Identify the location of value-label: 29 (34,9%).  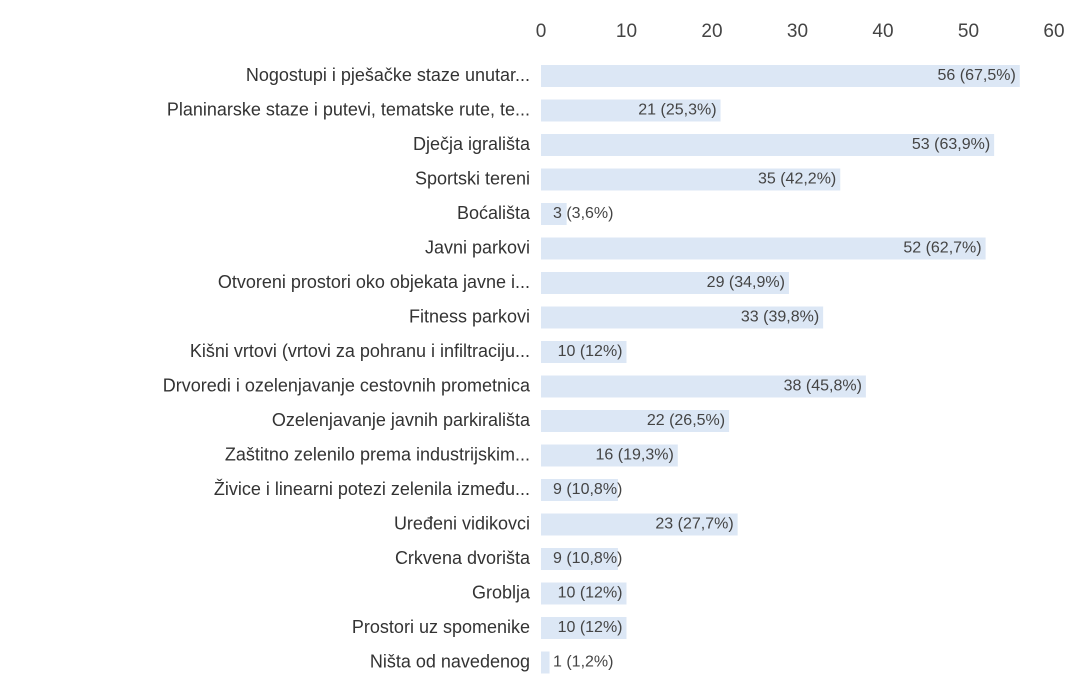
(746, 282).